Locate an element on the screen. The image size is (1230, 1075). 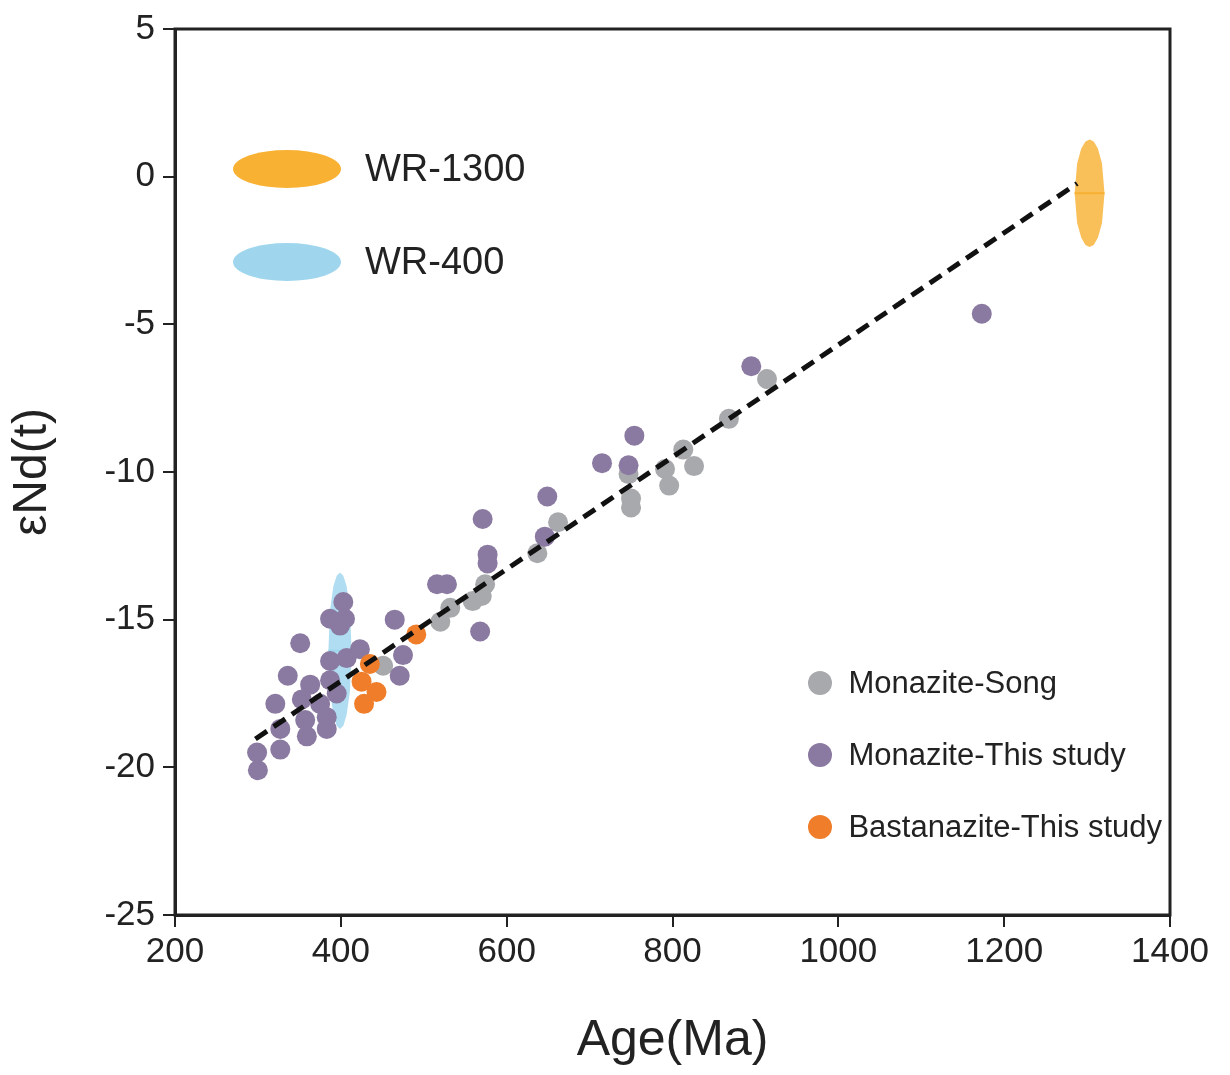
x-tick-label: 200 is located at coordinates (175, 949).